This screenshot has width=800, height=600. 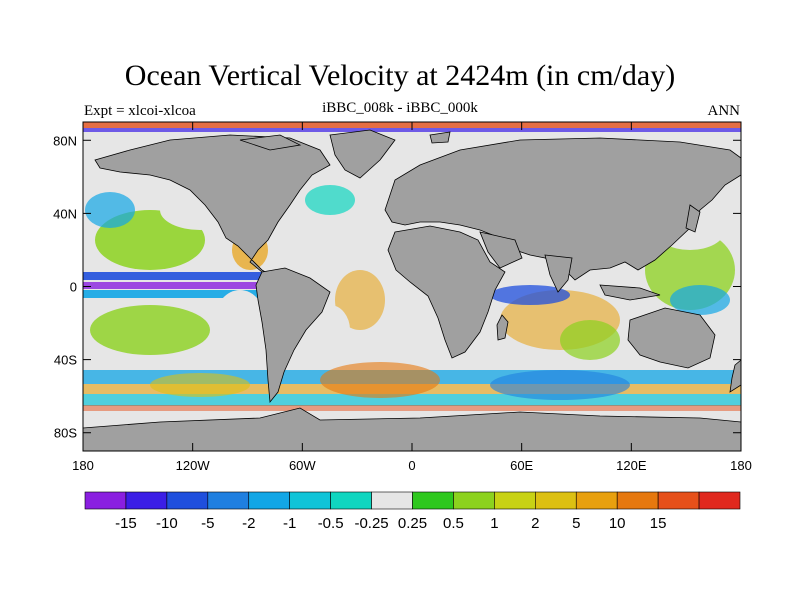 What do you see at coordinates (562, 209) in the screenshot?
I see `eurasia` at bounding box center [562, 209].